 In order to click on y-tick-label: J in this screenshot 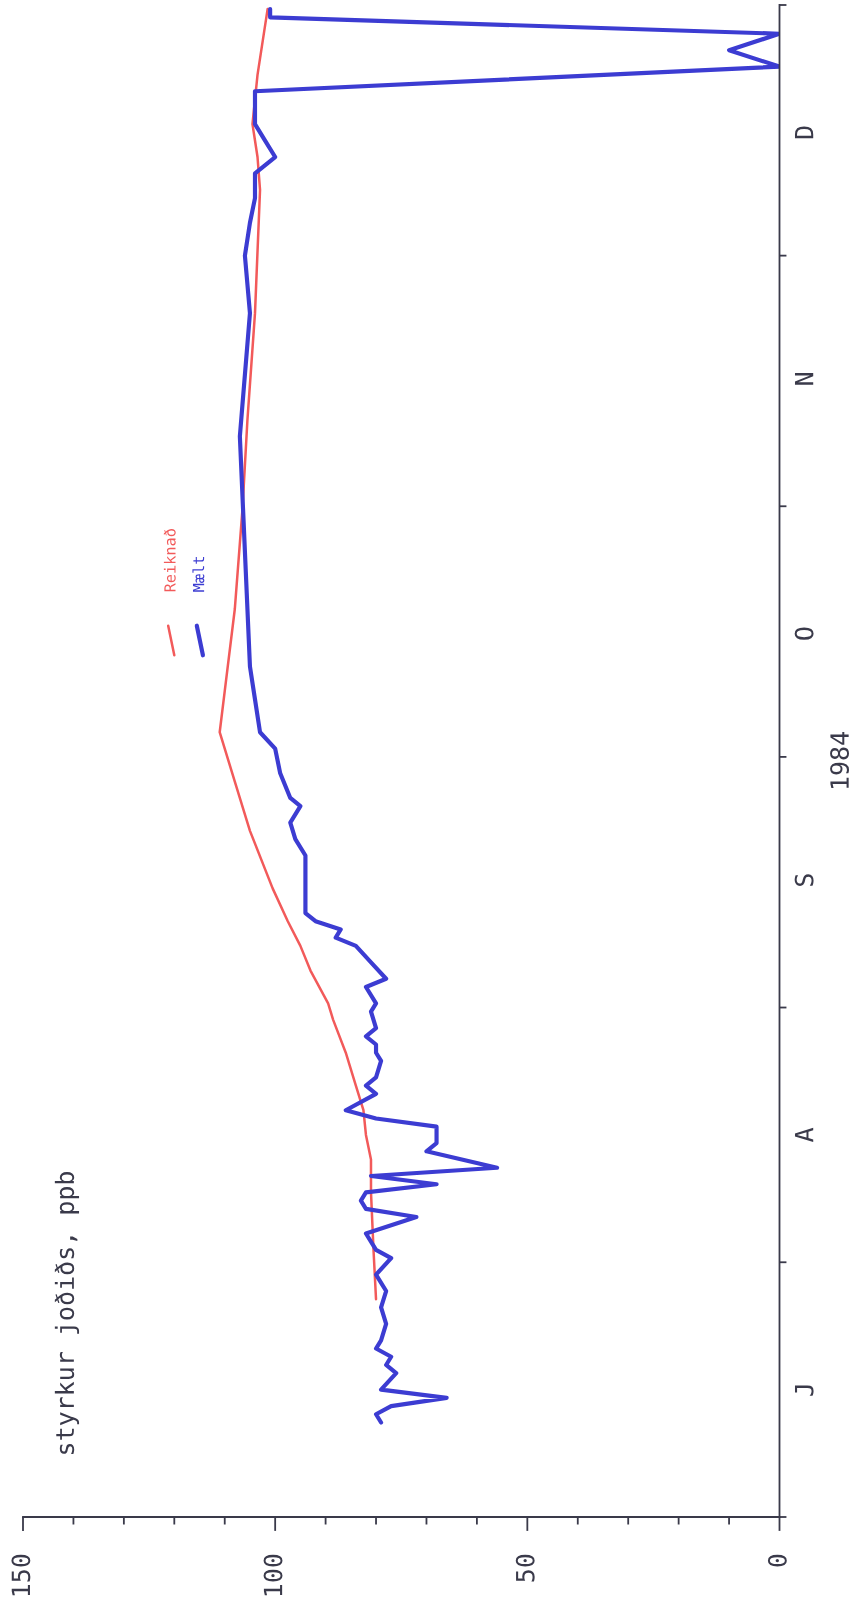, I will do `click(804, 1390)`.